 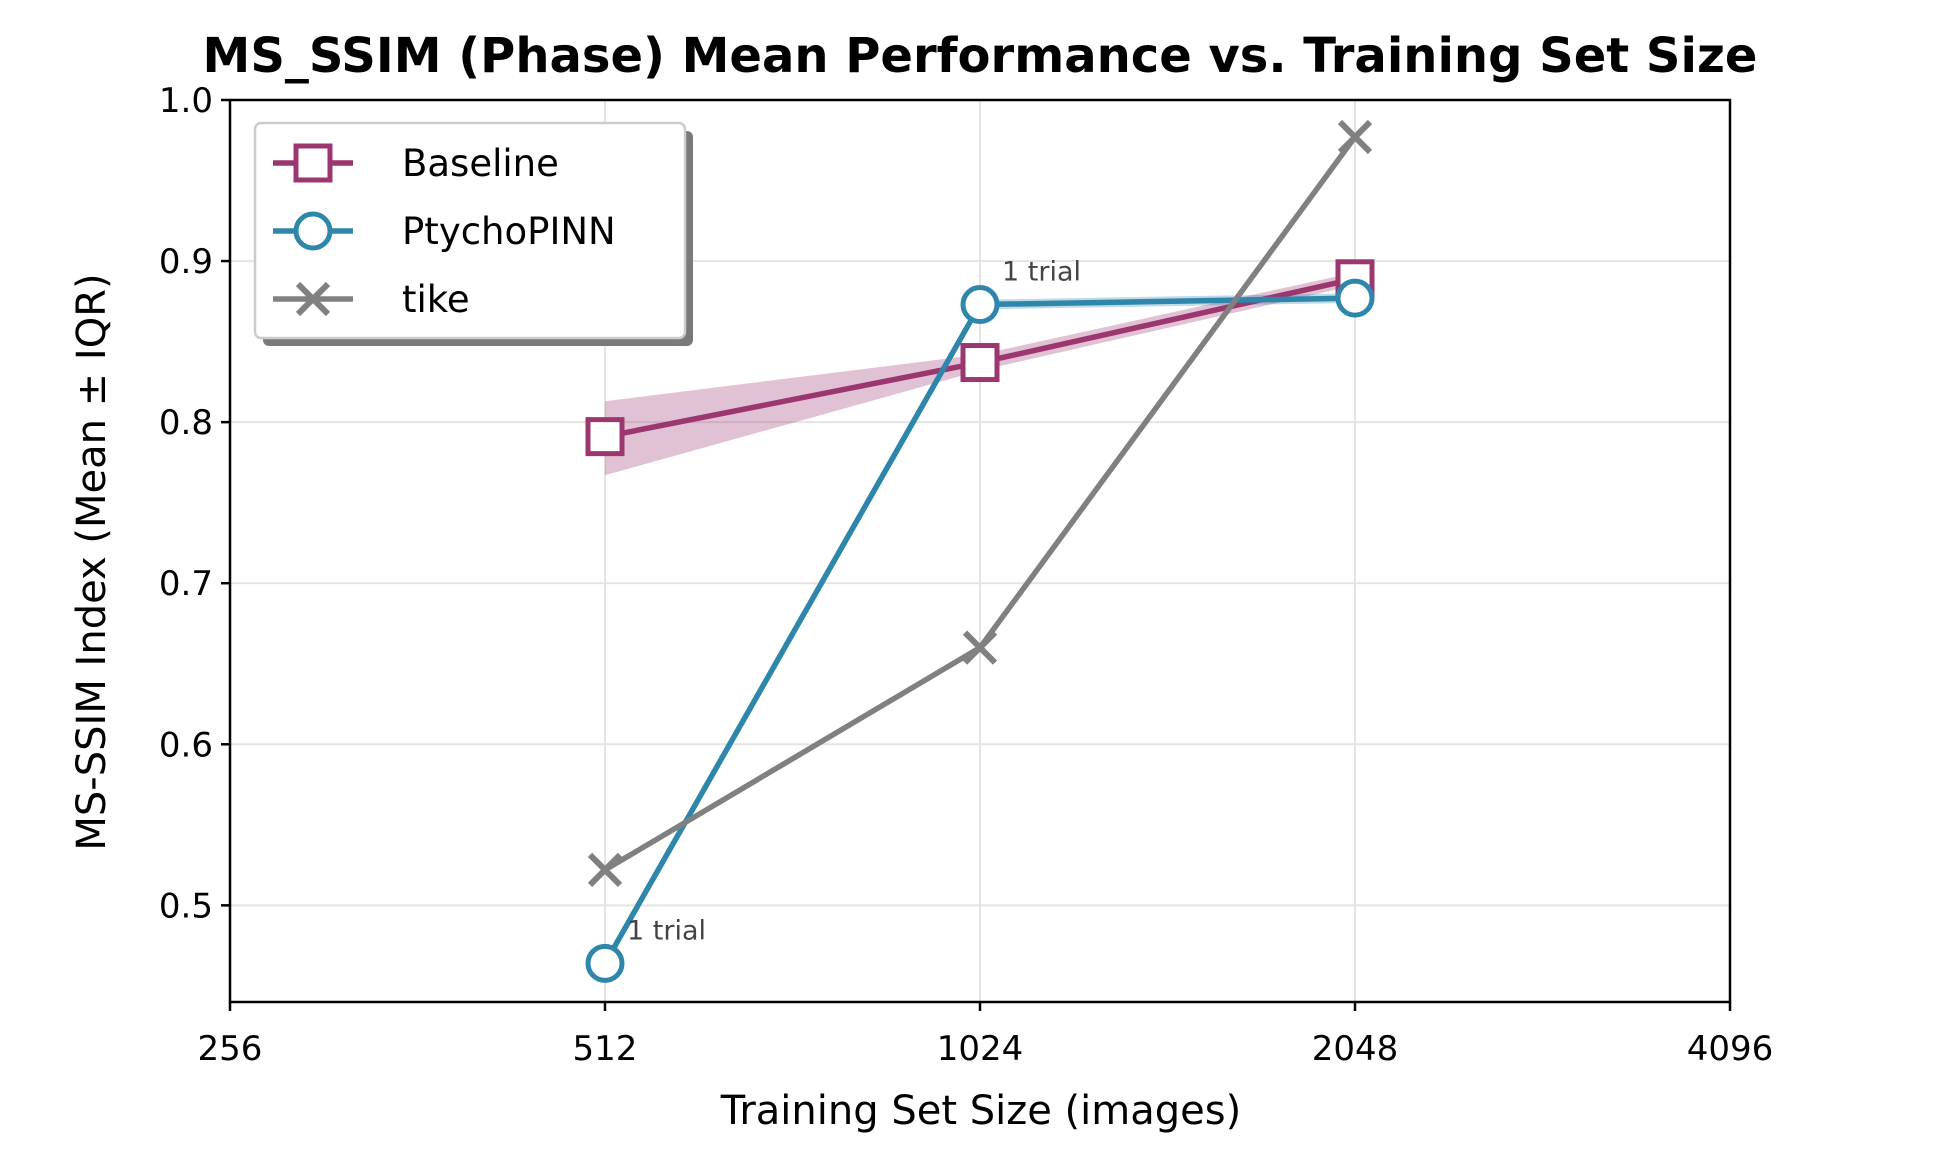 What do you see at coordinates (313, 163) in the screenshot?
I see `legend-marker-baseline` at bounding box center [313, 163].